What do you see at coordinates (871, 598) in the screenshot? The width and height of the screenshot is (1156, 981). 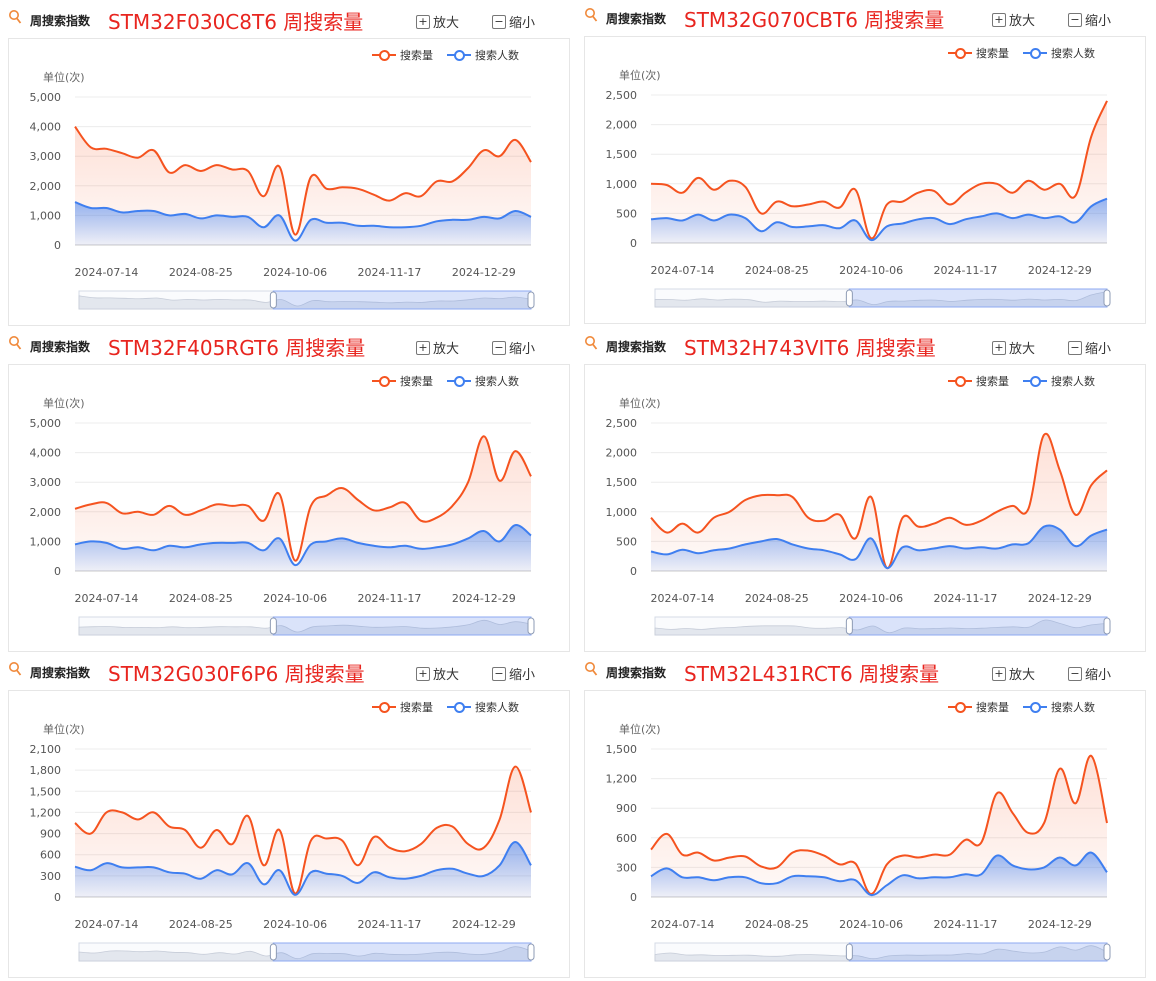 I see `x-tick-label: 2024-10-06` at bounding box center [871, 598].